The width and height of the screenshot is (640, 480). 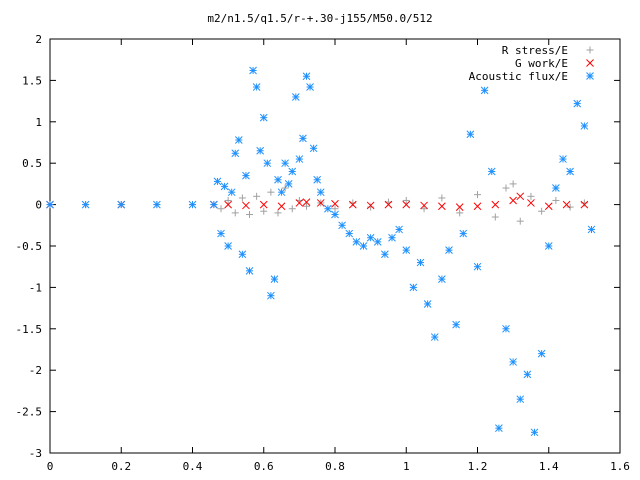 I want to click on x-tick-label: 0.4, so click(x=193, y=466).